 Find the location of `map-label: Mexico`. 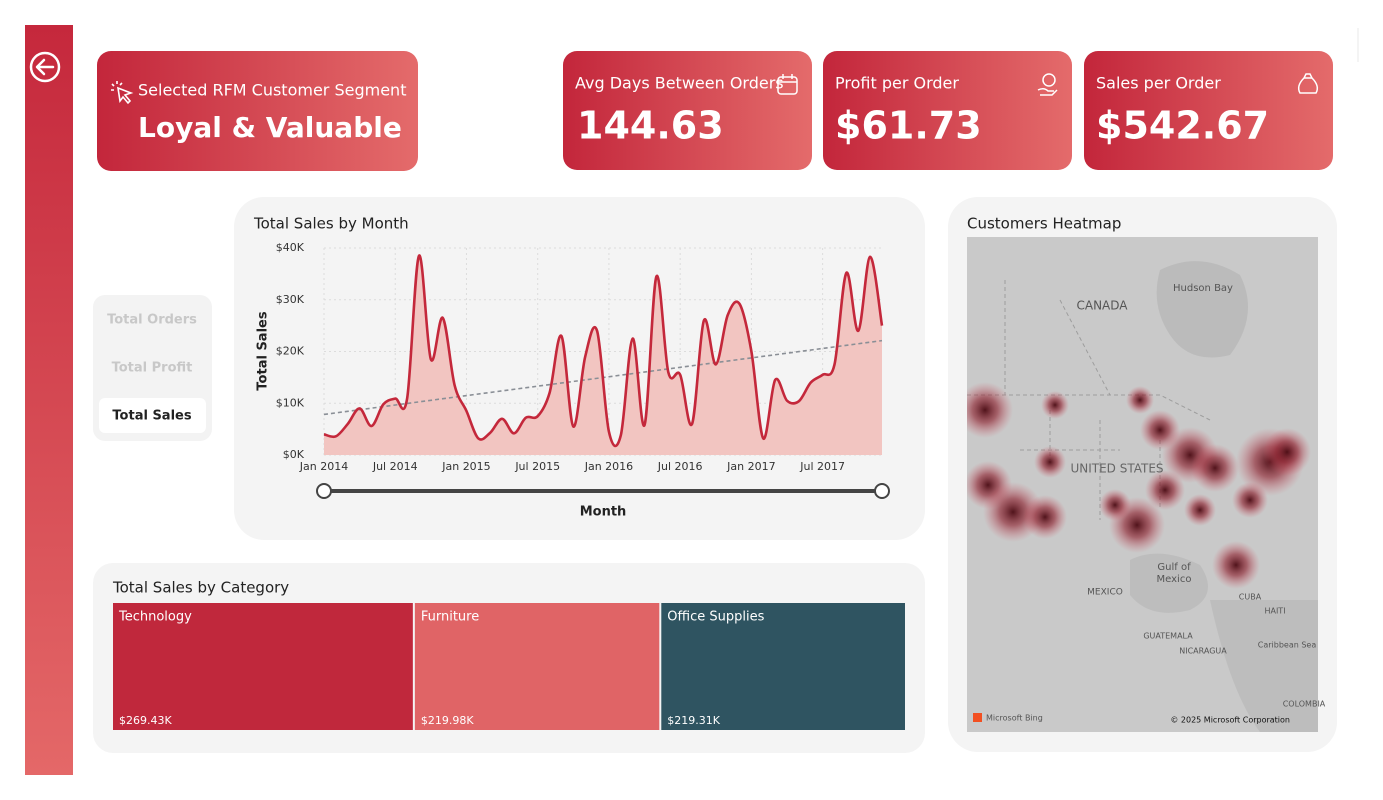

map-label: Mexico is located at coordinates (1174, 579).